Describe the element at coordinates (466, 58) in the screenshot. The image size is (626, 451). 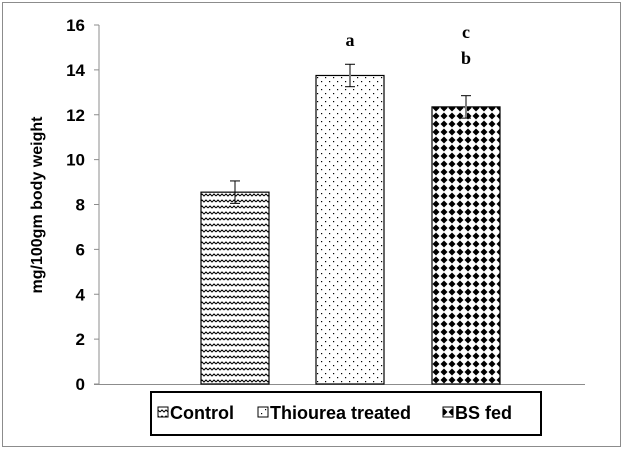
I see `significance-label: b` at that location.